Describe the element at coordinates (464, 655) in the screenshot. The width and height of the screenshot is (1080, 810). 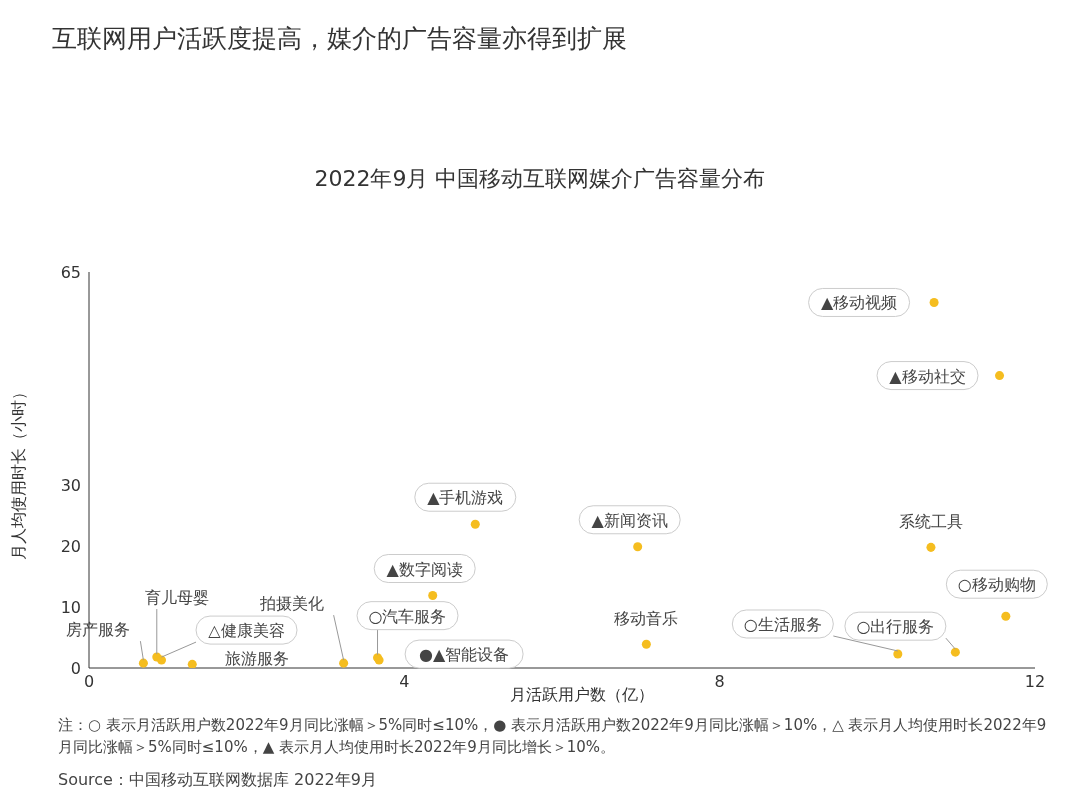
I see `annotation: ●▲智能设备` at that location.